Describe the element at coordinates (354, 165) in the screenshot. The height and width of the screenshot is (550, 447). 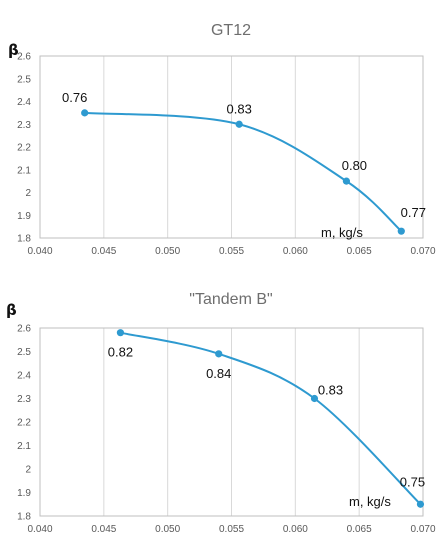
I see `data-label: 0.80` at that location.